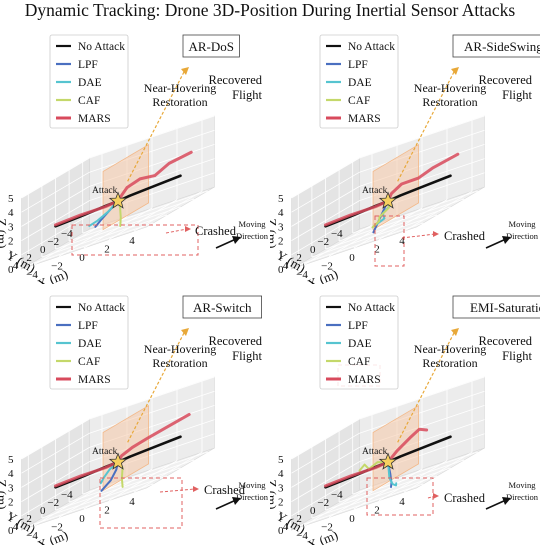 The width and height of the screenshot is (540, 545). I want to click on grid, so click(388, 190).